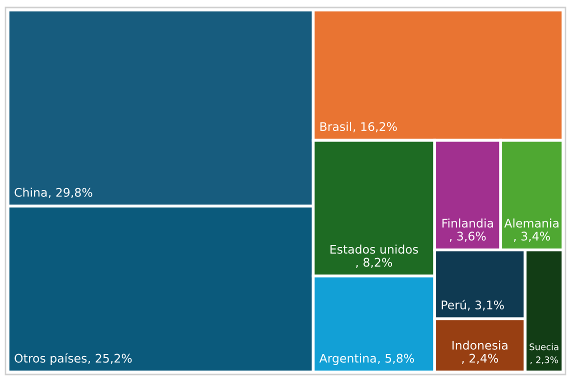 This screenshot has height=389, width=579. What do you see at coordinates (374, 263) in the screenshot?
I see `data-label: , 8,2%` at bounding box center [374, 263].